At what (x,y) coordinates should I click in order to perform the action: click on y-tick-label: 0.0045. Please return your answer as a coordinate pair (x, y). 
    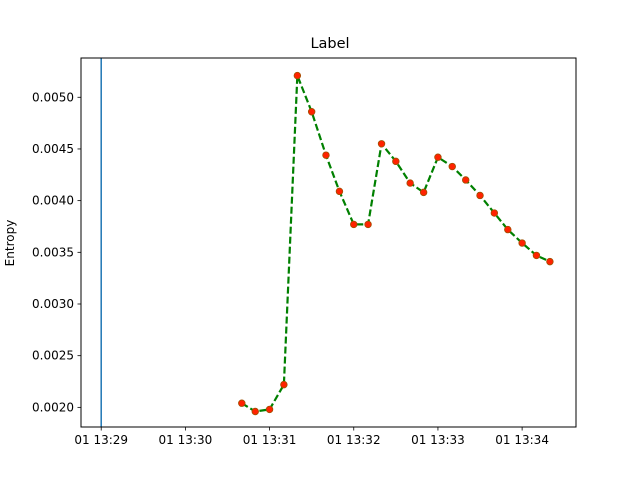
    Looking at the image, I should click on (53, 149).